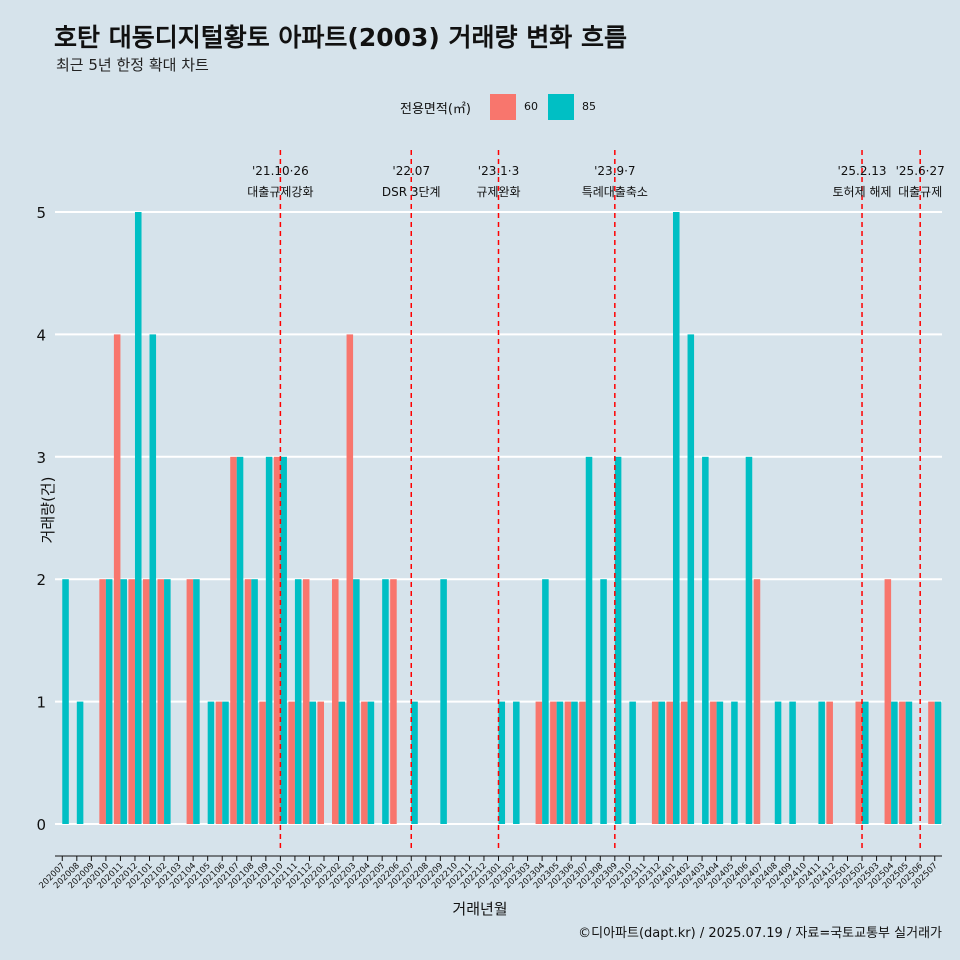 The image size is (960, 960). What do you see at coordinates (498, 171) in the screenshot?
I see `annotation-date-2: '23.1·3` at bounding box center [498, 171].